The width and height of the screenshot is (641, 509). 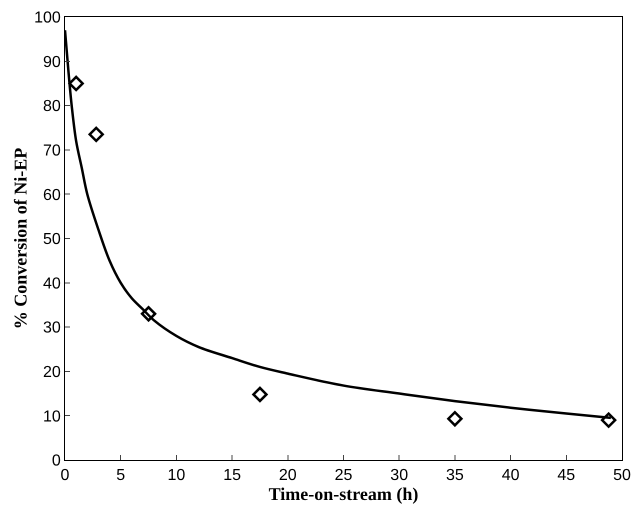 What do you see at coordinates (52, 151) in the screenshot?
I see `y-tick-label: 70` at bounding box center [52, 151].